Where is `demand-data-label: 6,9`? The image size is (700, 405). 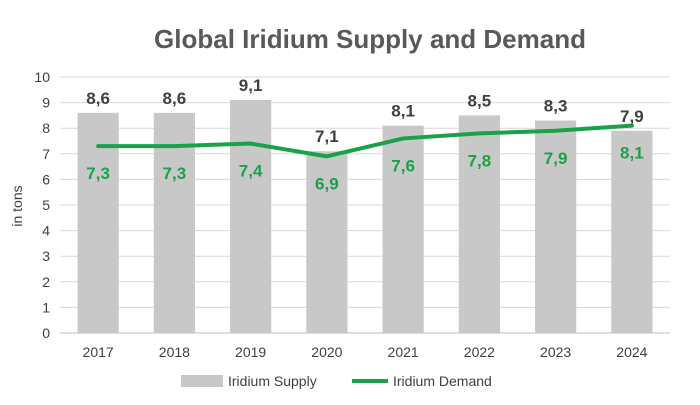
demand-data-label: 6,9 is located at coordinates (327, 183).